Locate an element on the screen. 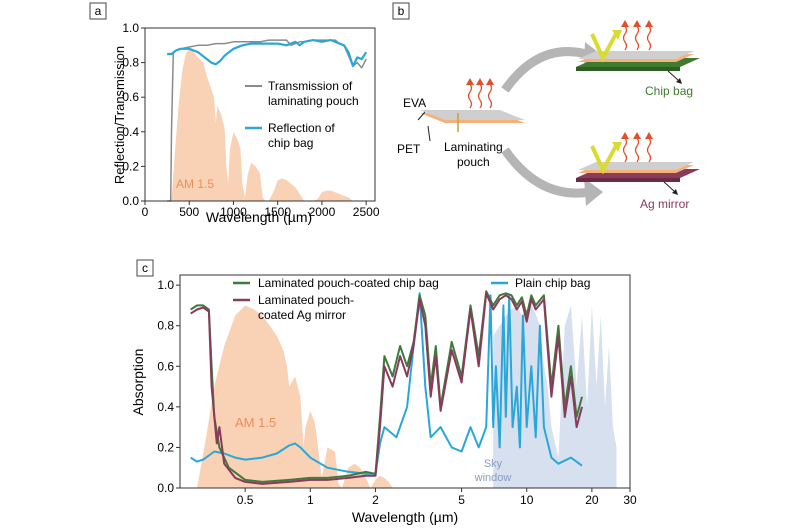  x-tick-label-c: 10 is located at coordinates (527, 500).